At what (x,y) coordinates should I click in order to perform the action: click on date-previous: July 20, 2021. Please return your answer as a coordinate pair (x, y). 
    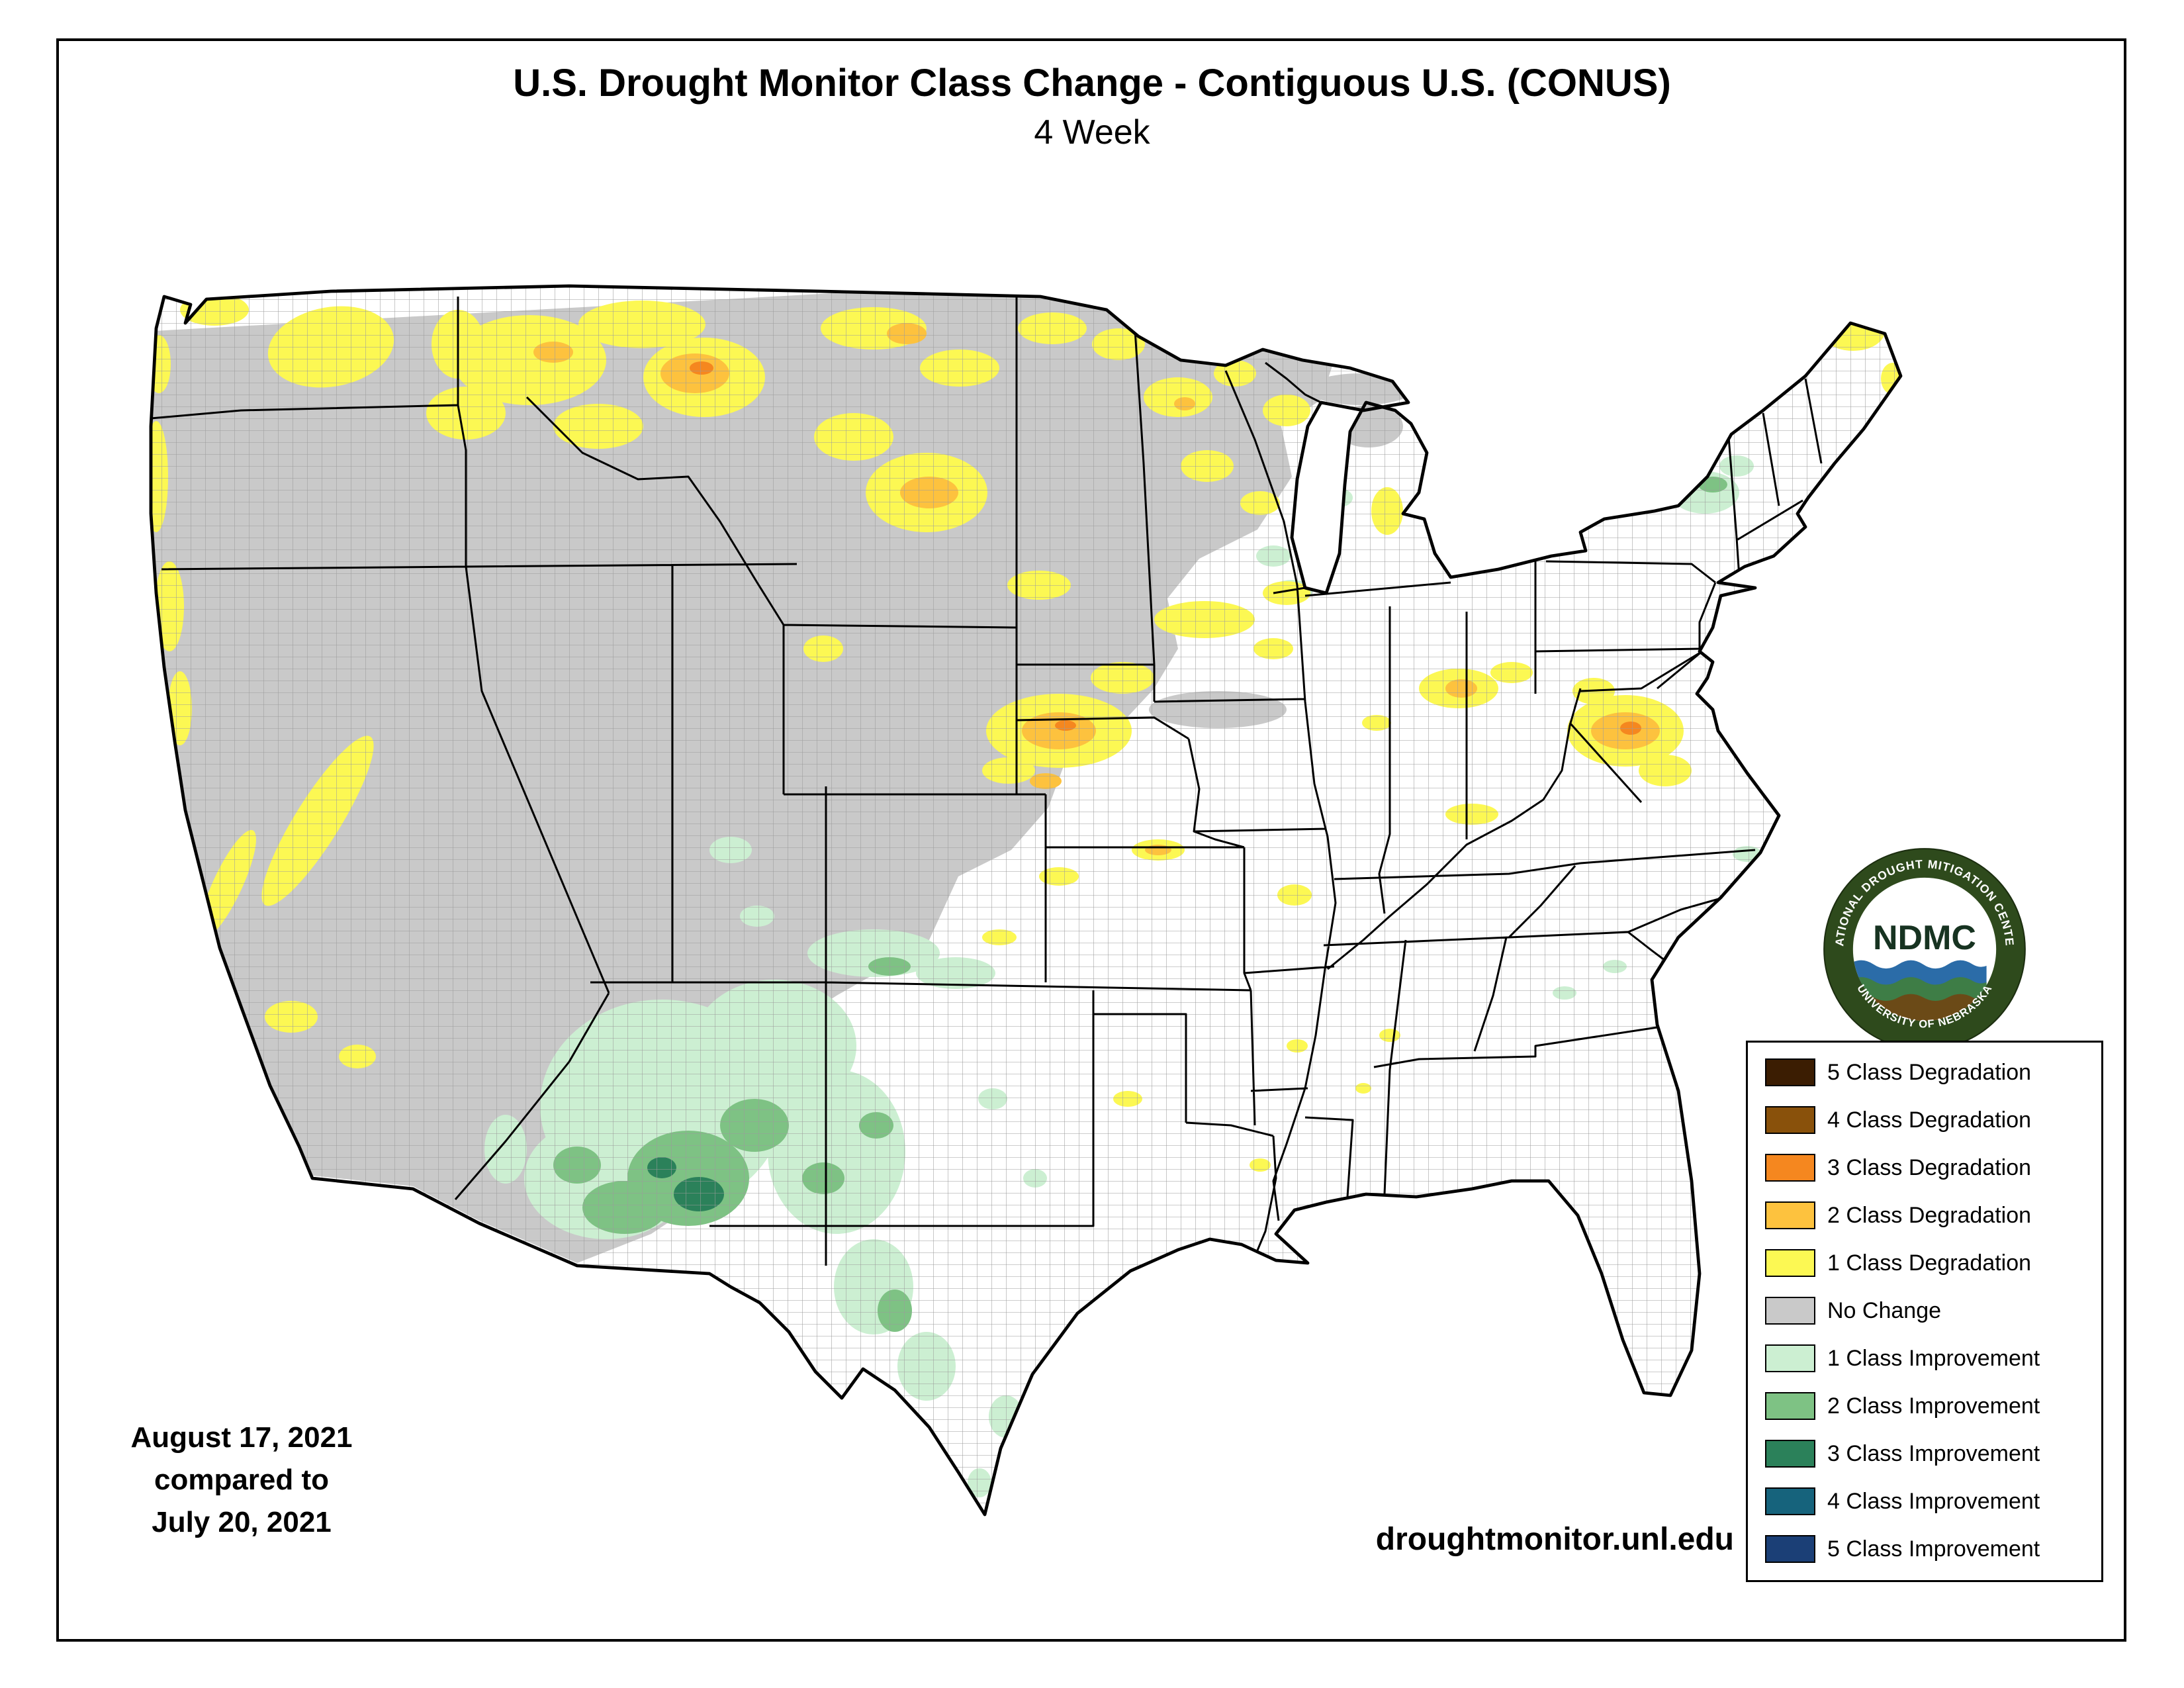
    Looking at the image, I should click on (242, 1521).